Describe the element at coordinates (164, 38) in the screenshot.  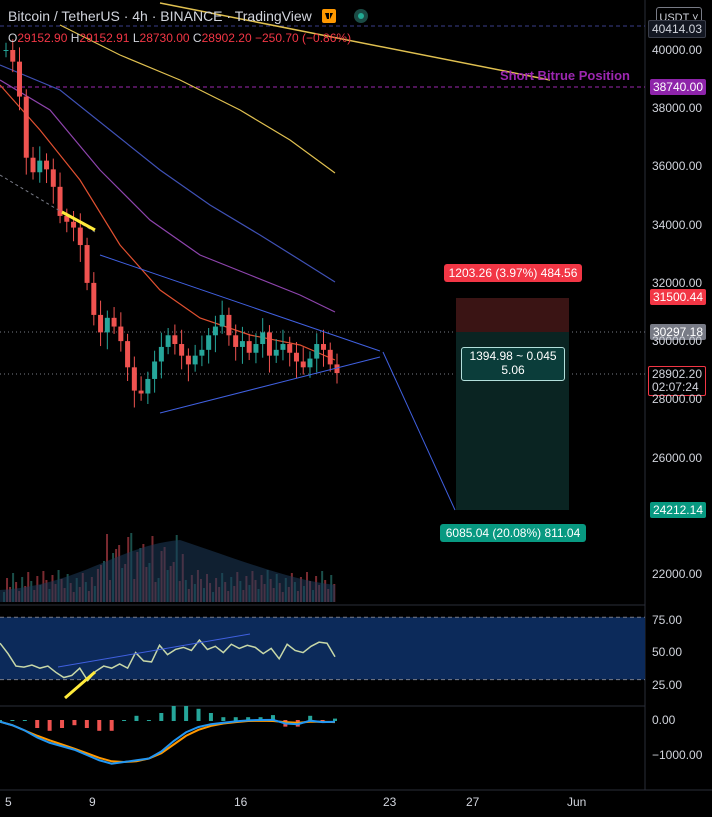
I see `low-value: 28730.00` at that location.